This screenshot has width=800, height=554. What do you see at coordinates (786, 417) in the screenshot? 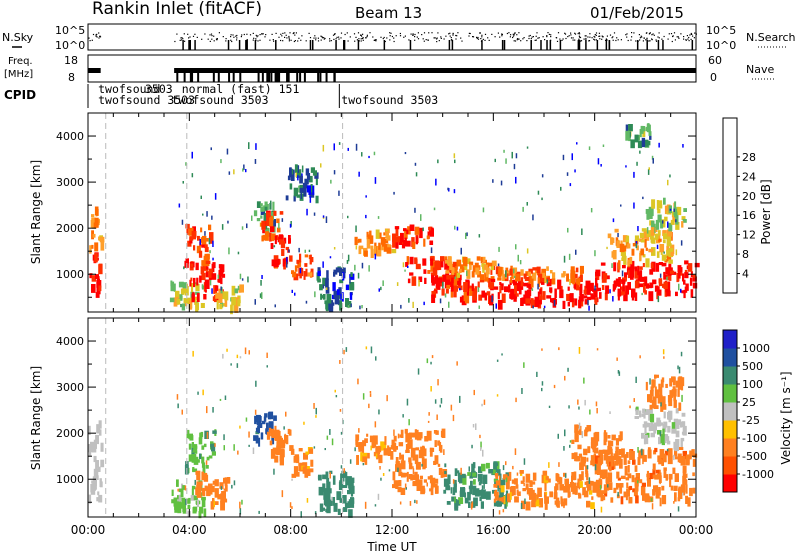
I see `velocity-colorbar-label: Velocity [m s⁻¹]` at bounding box center [786, 417].